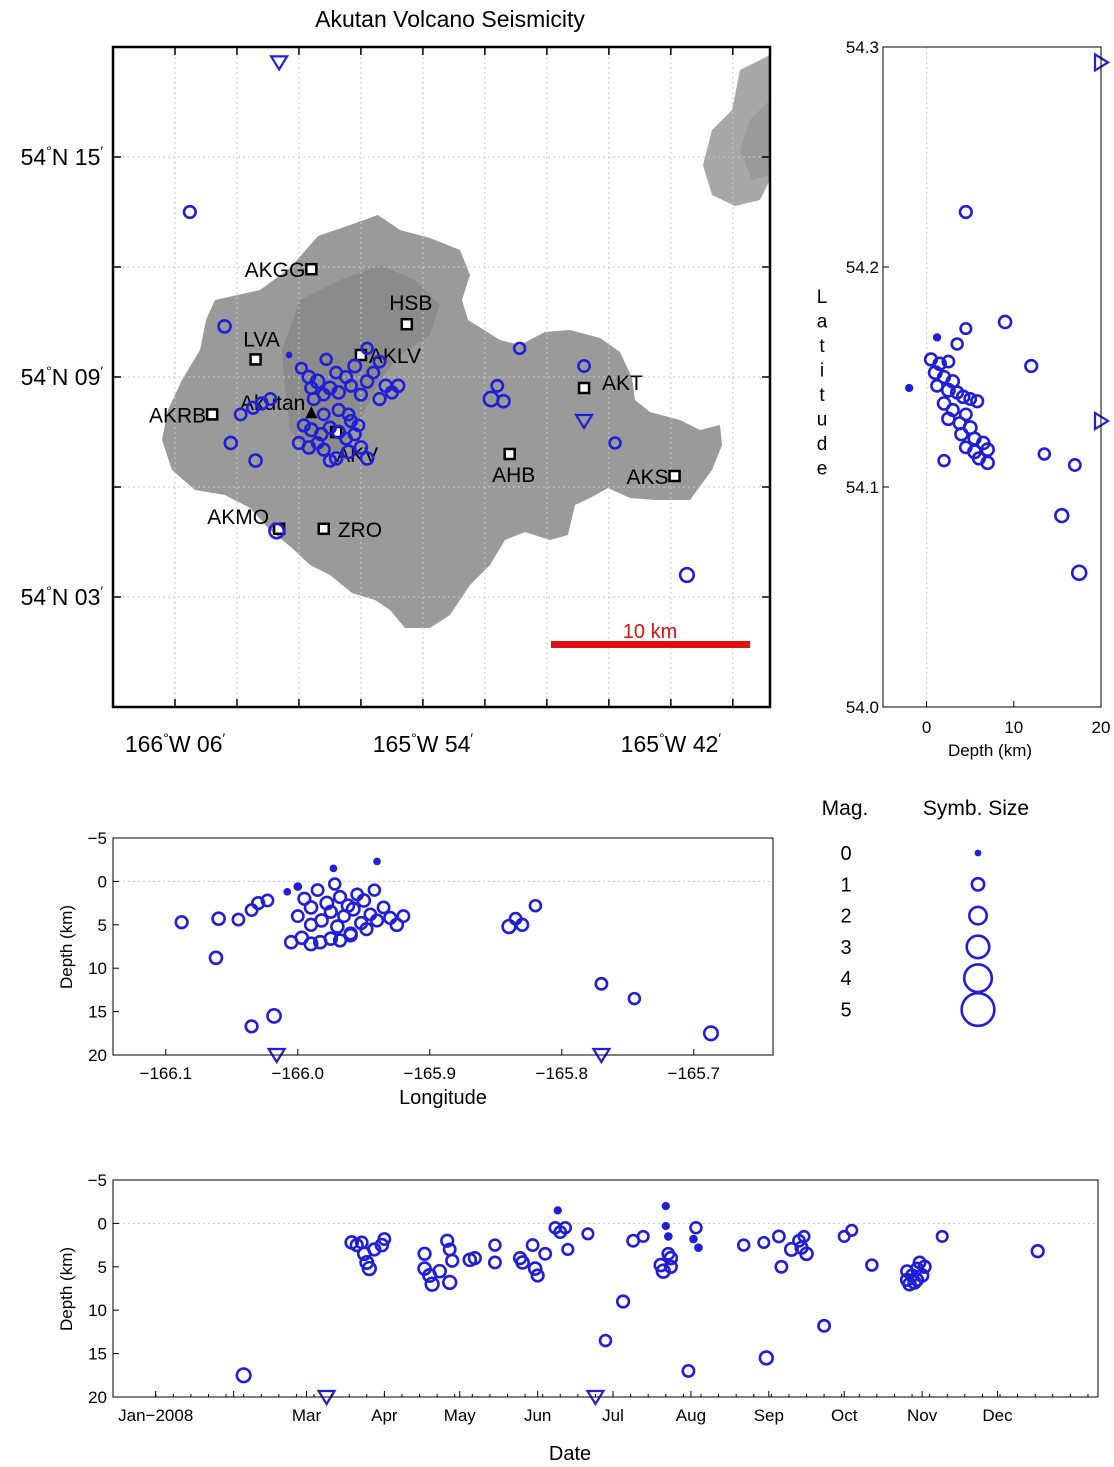 Image resolution: width=1114 pixels, height=1467 pixels. What do you see at coordinates (450, 19) in the screenshot?
I see `map-title: Akutan Volcano Seismicity` at bounding box center [450, 19].